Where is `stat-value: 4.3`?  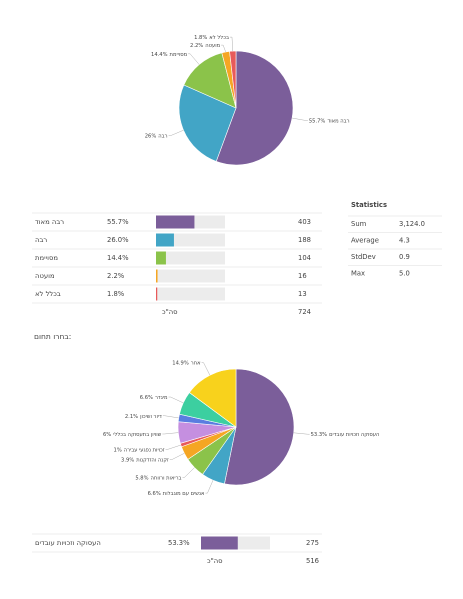 stat-value: 4.3 is located at coordinates (404, 241).